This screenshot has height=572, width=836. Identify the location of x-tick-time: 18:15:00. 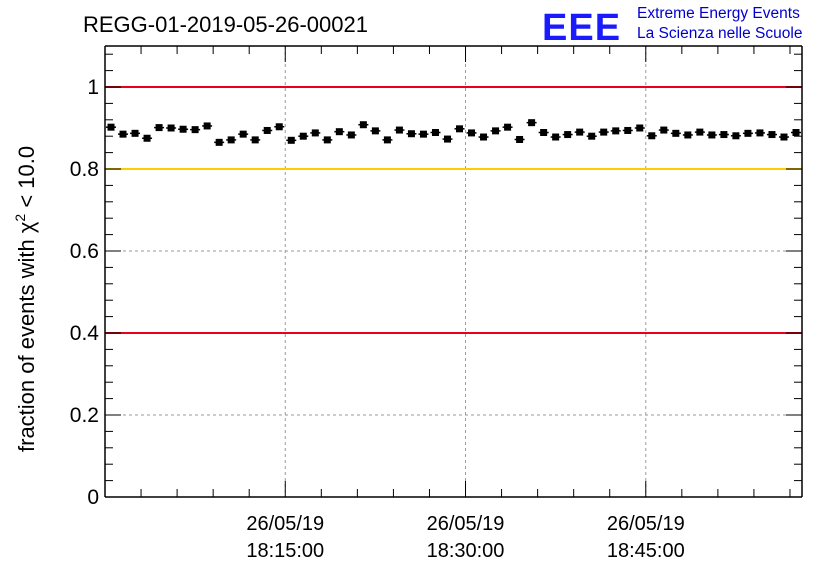
(285, 551).